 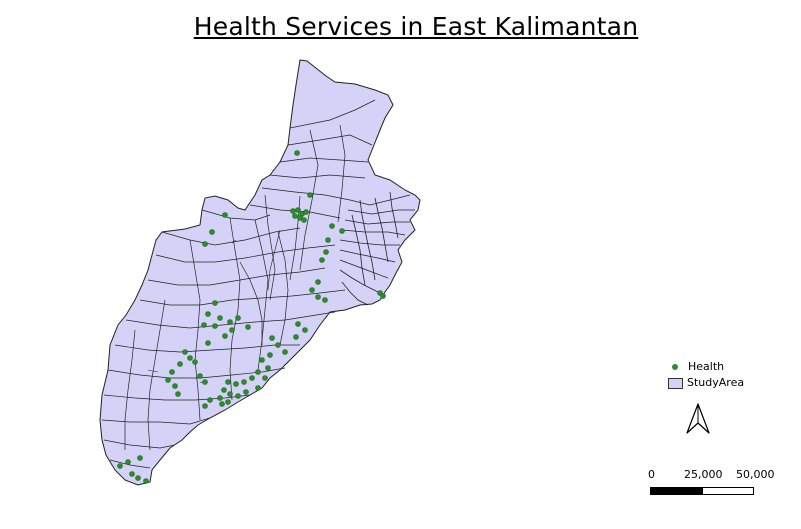 I want to click on scale-bar: 0 25,000 50,000, so click(x=711, y=483).